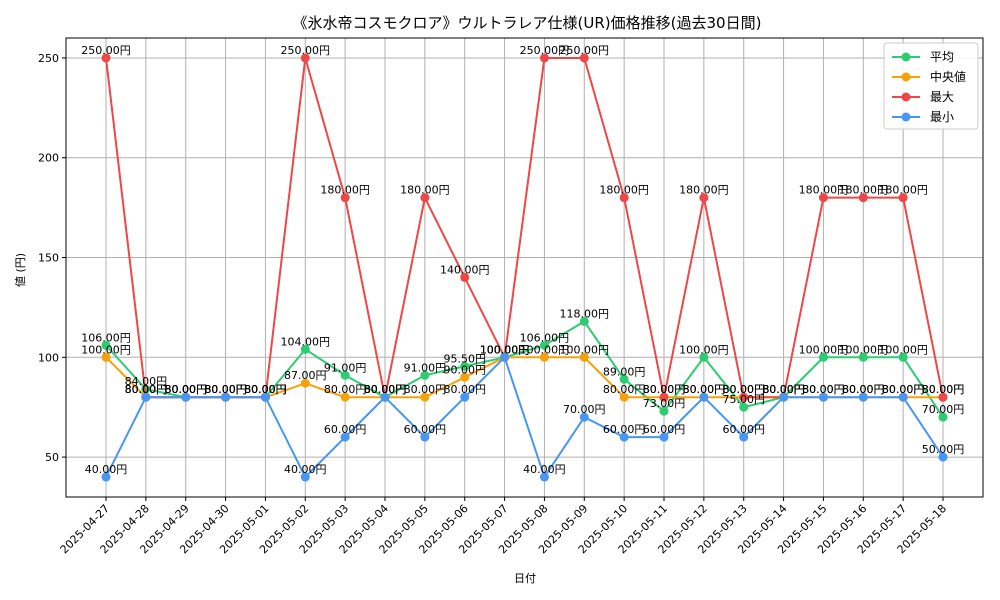 The image size is (1000, 600). Describe the element at coordinates (464, 358) in the screenshot. I see `data-label: 95.50円` at that location.